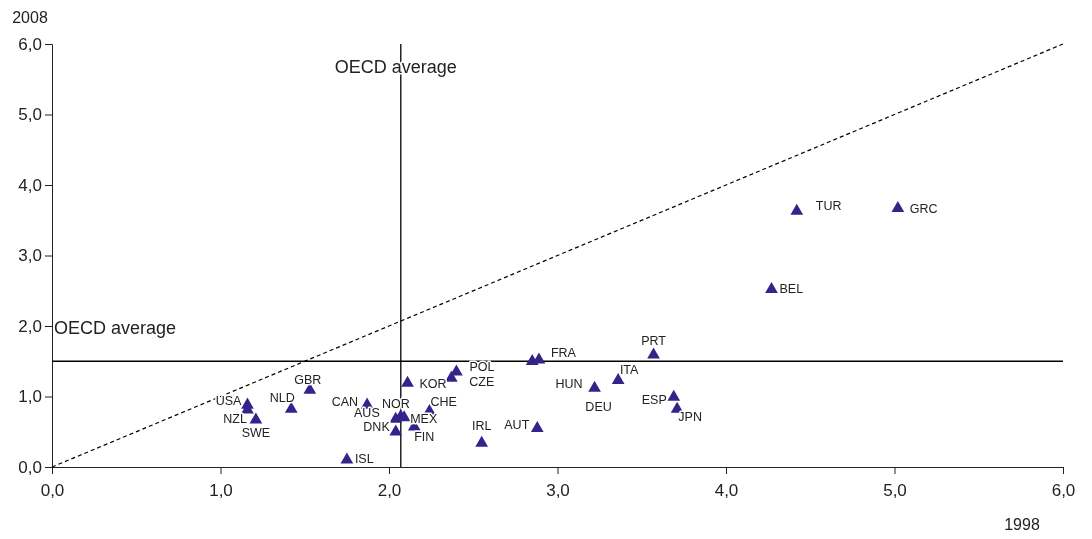 The height and width of the screenshot is (539, 1092). I want to click on annotation: AUT, so click(517, 424).